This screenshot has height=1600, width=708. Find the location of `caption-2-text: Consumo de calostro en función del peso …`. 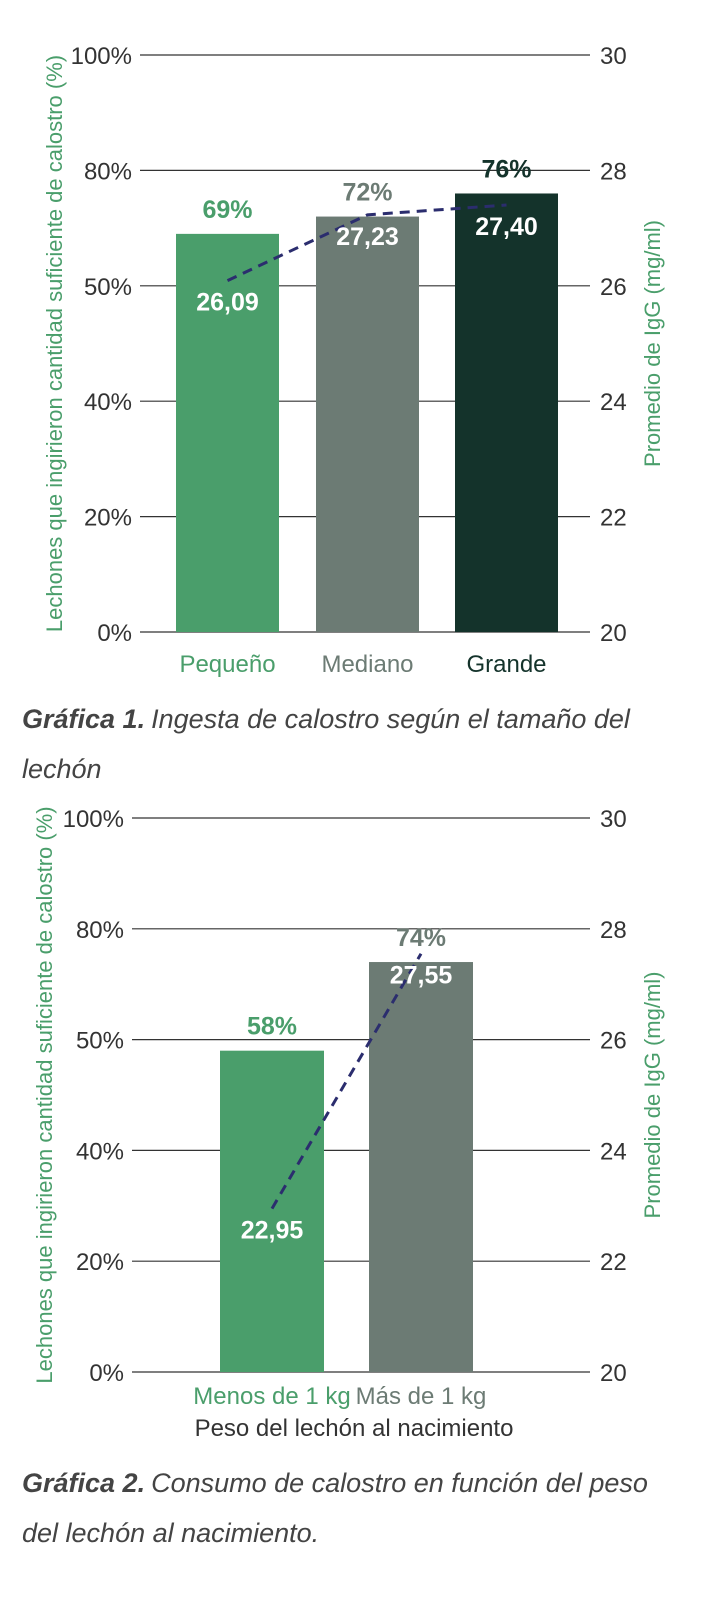

caption-2-text: Consumo de calostro en función del peso … is located at coordinates (335, 1508).